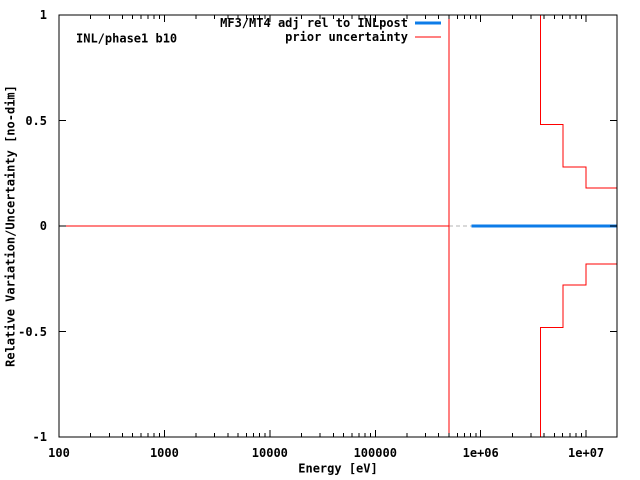  What do you see at coordinates (338, 468) in the screenshot?
I see `x-axis-title: Energy [eV]` at bounding box center [338, 468].